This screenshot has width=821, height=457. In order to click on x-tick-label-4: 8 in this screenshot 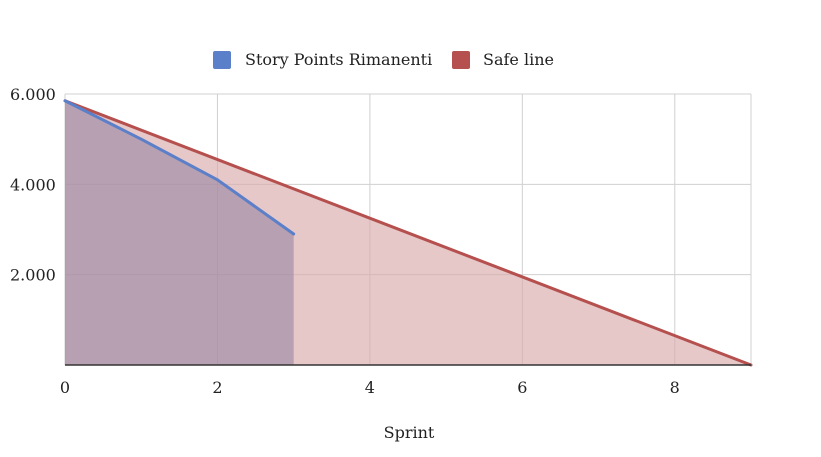, I will do `click(675, 387)`.